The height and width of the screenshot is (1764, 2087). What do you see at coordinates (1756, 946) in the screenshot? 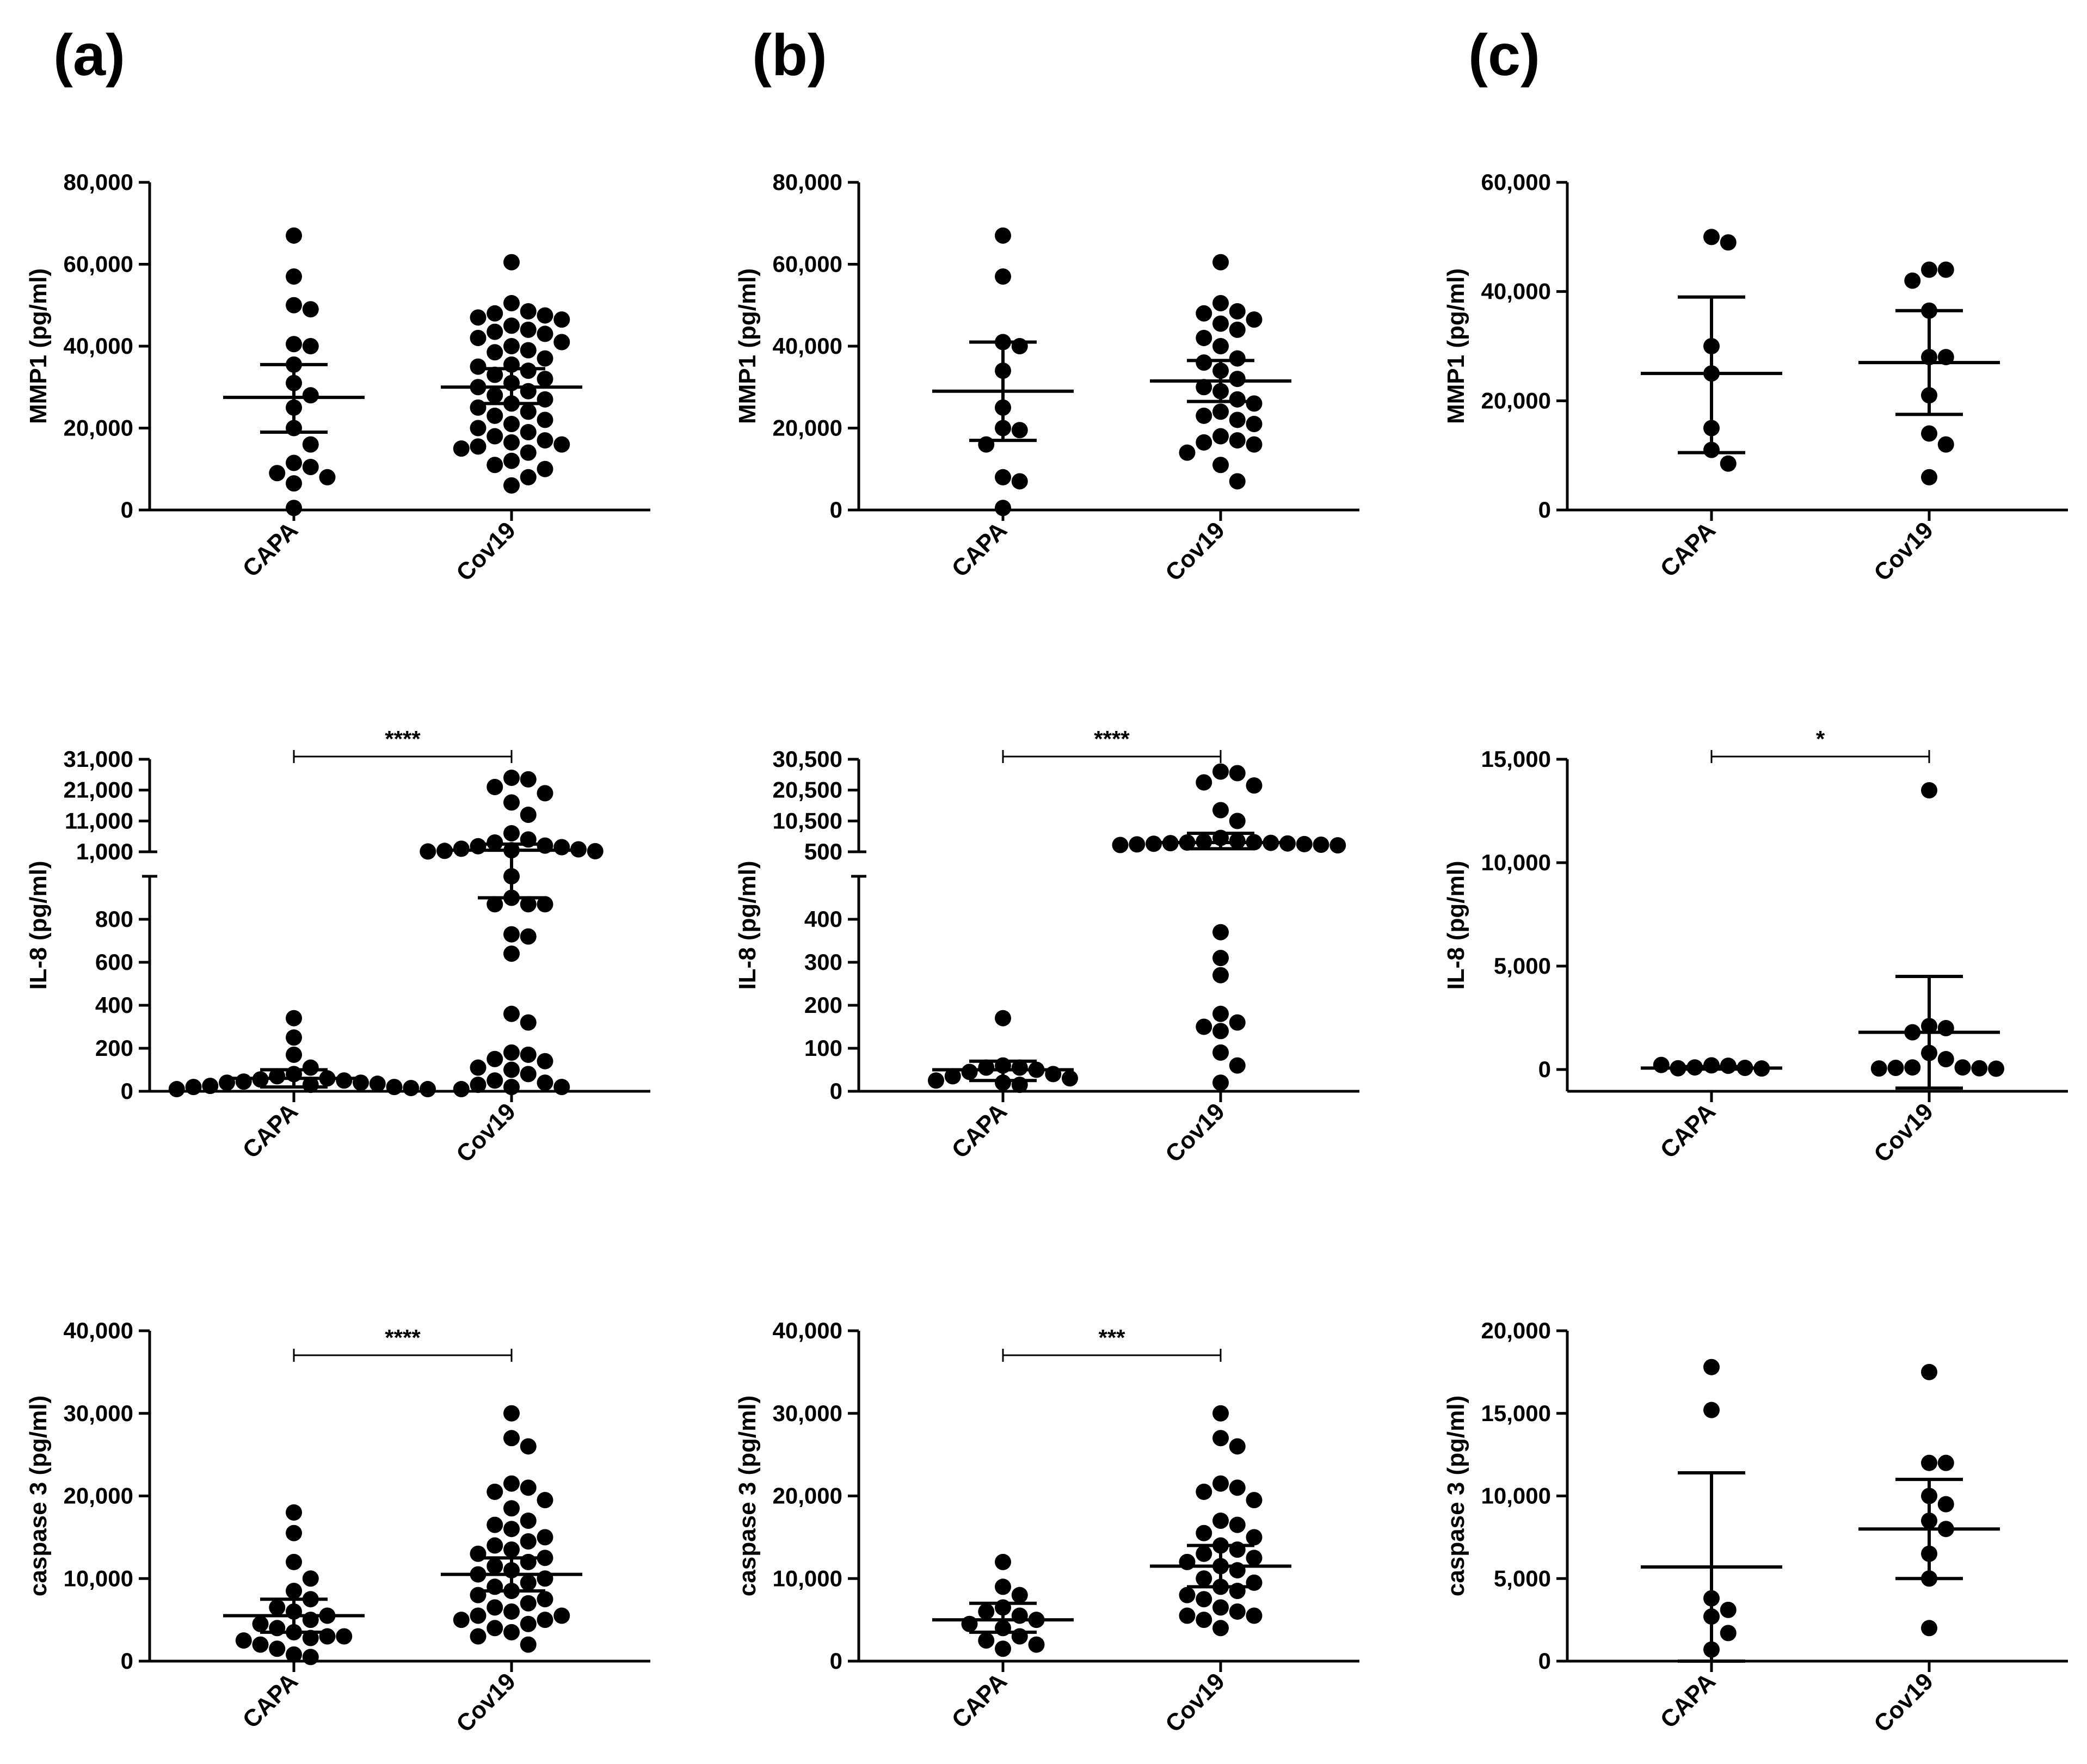
I see `chart-c-2: 0 5,000 10,000 15,000 IL-8 (pg/ml) CAPA Cov19 *` at bounding box center [1756, 946].